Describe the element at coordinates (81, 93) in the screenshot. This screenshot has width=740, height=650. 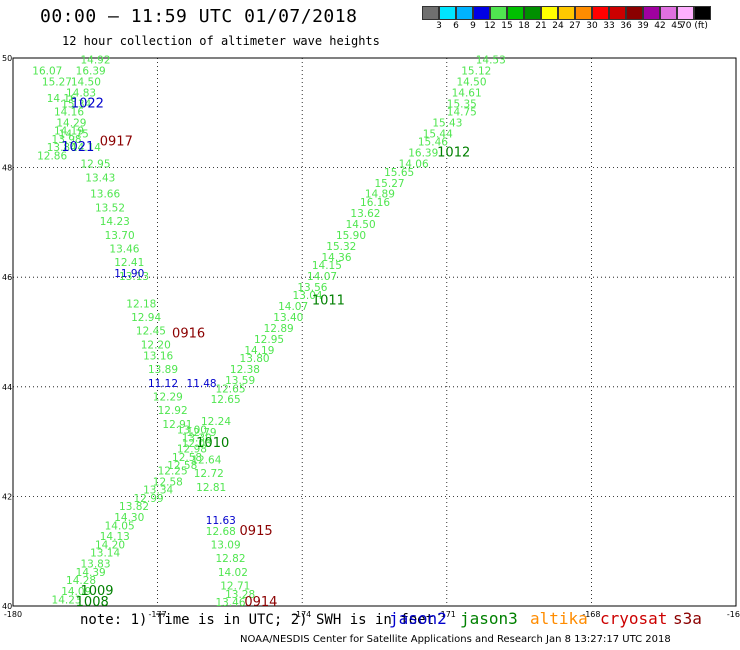
I see `wave-height-value: 14.83` at that location.